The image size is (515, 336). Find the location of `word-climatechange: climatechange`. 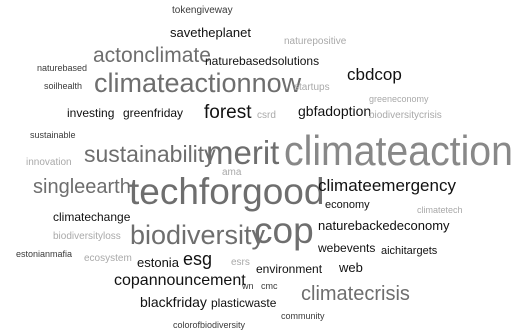

word-climatechange: climatechange is located at coordinates (92, 217).